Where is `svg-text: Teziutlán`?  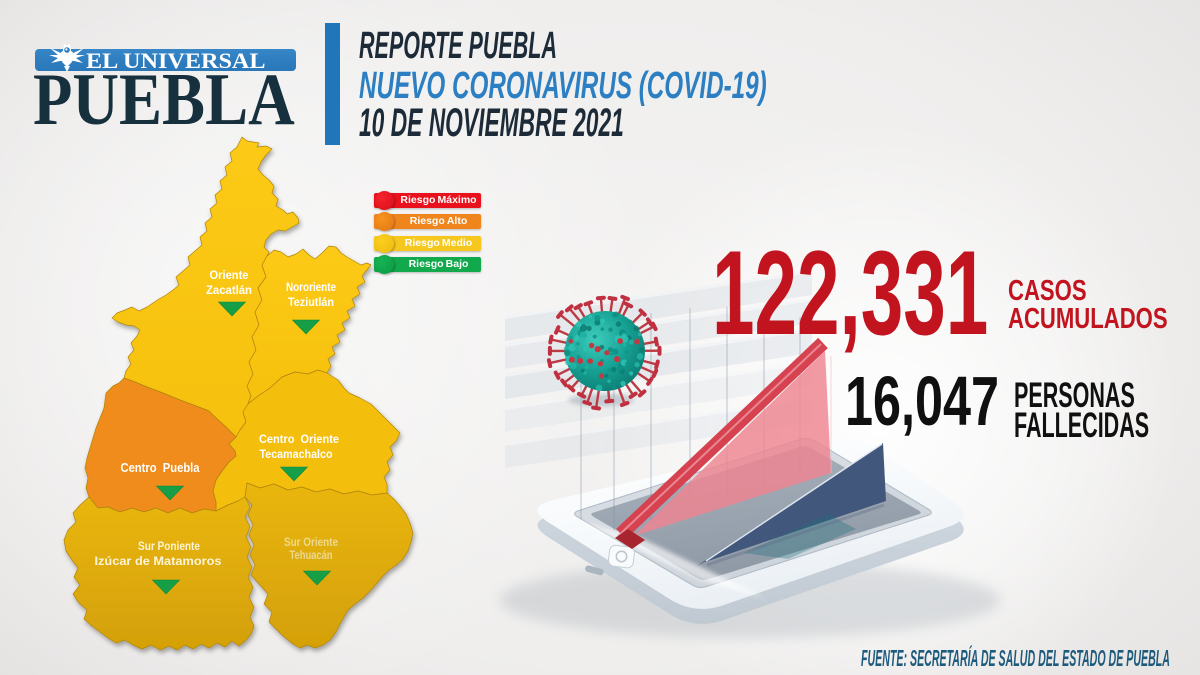
svg-text: Teziutlán is located at coordinates (311, 303).